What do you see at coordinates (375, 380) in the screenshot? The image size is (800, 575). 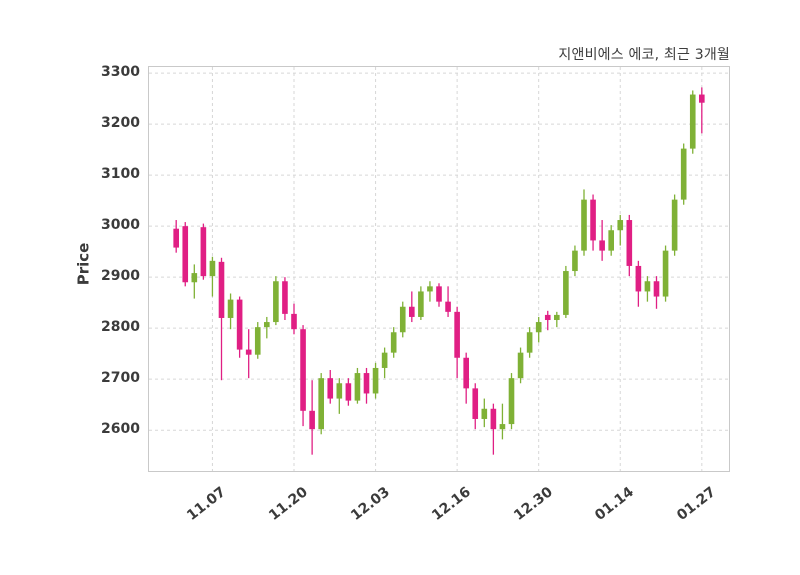 I see `candle-body-12.03` at bounding box center [375, 380].